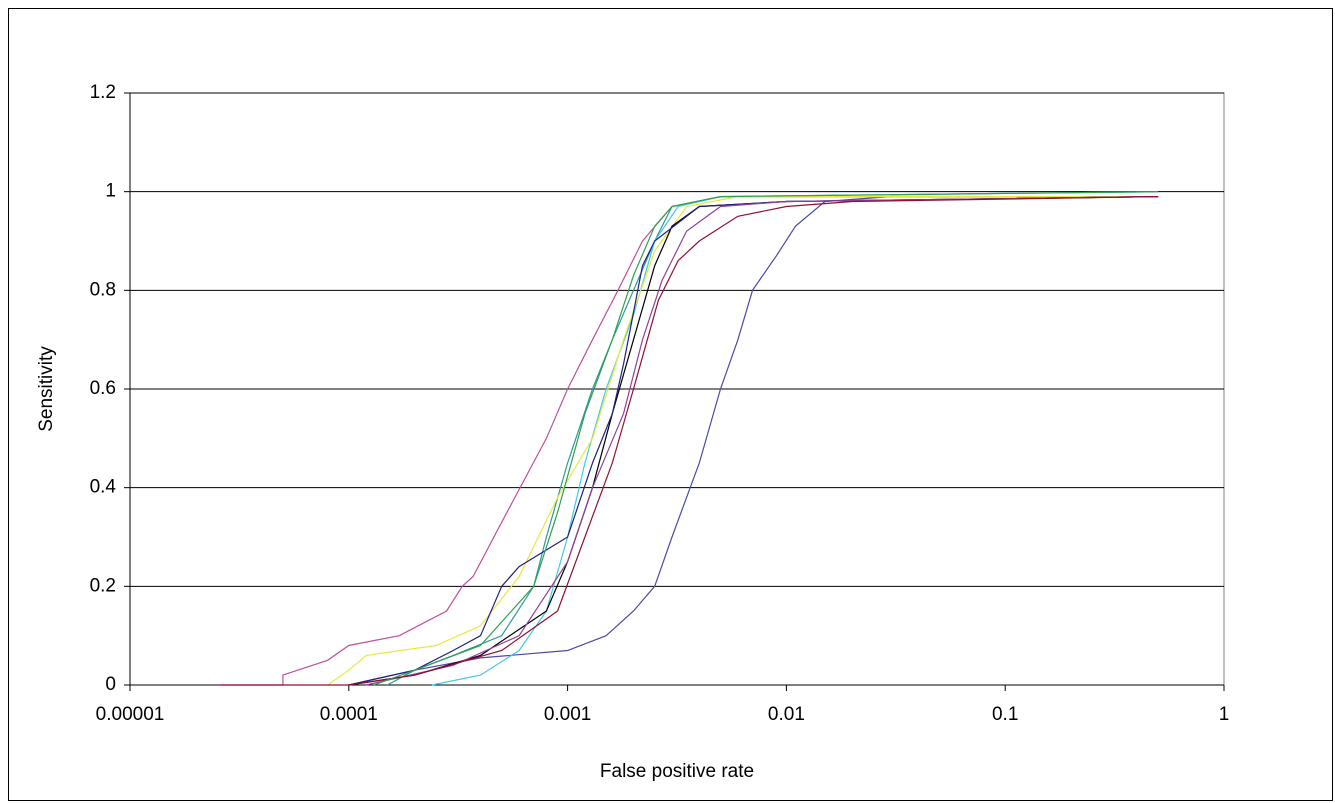 The image size is (1335, 803). I want to click on y-tick-label: 0, so click(110, 684).